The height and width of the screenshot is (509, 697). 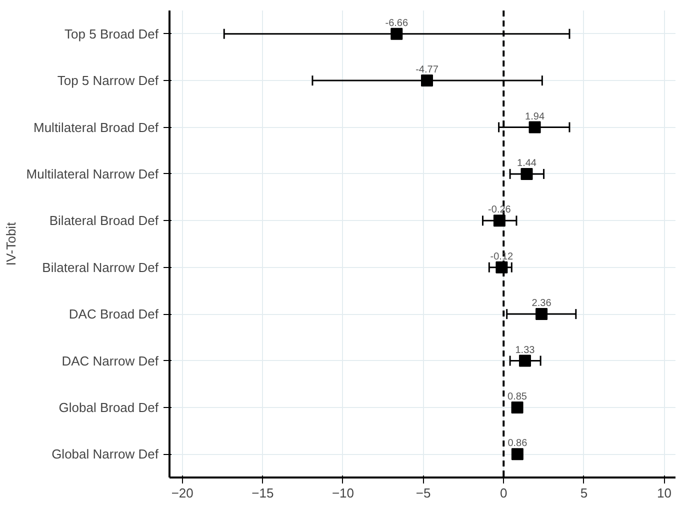 I want to click on x-tick-label: 0, so click(x=504, y=493).